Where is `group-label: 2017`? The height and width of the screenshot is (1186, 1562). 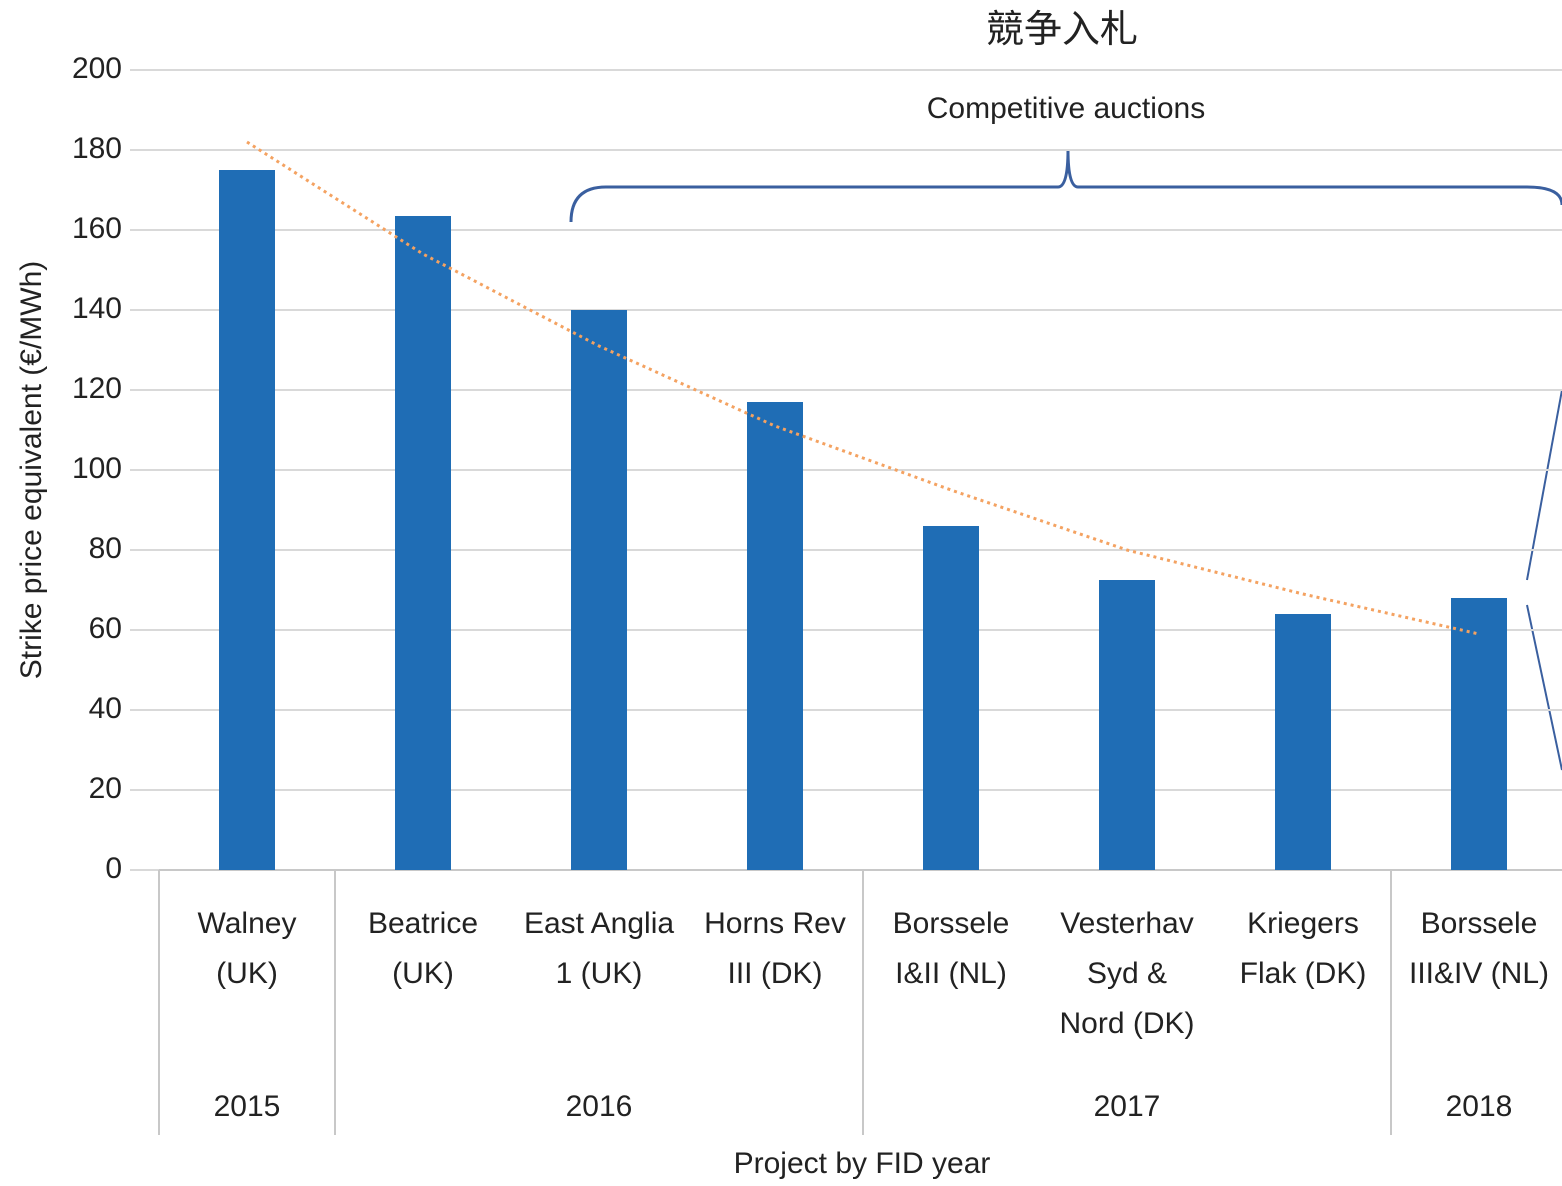 group-label: 2017 is located at coordinates (1127, 1106).